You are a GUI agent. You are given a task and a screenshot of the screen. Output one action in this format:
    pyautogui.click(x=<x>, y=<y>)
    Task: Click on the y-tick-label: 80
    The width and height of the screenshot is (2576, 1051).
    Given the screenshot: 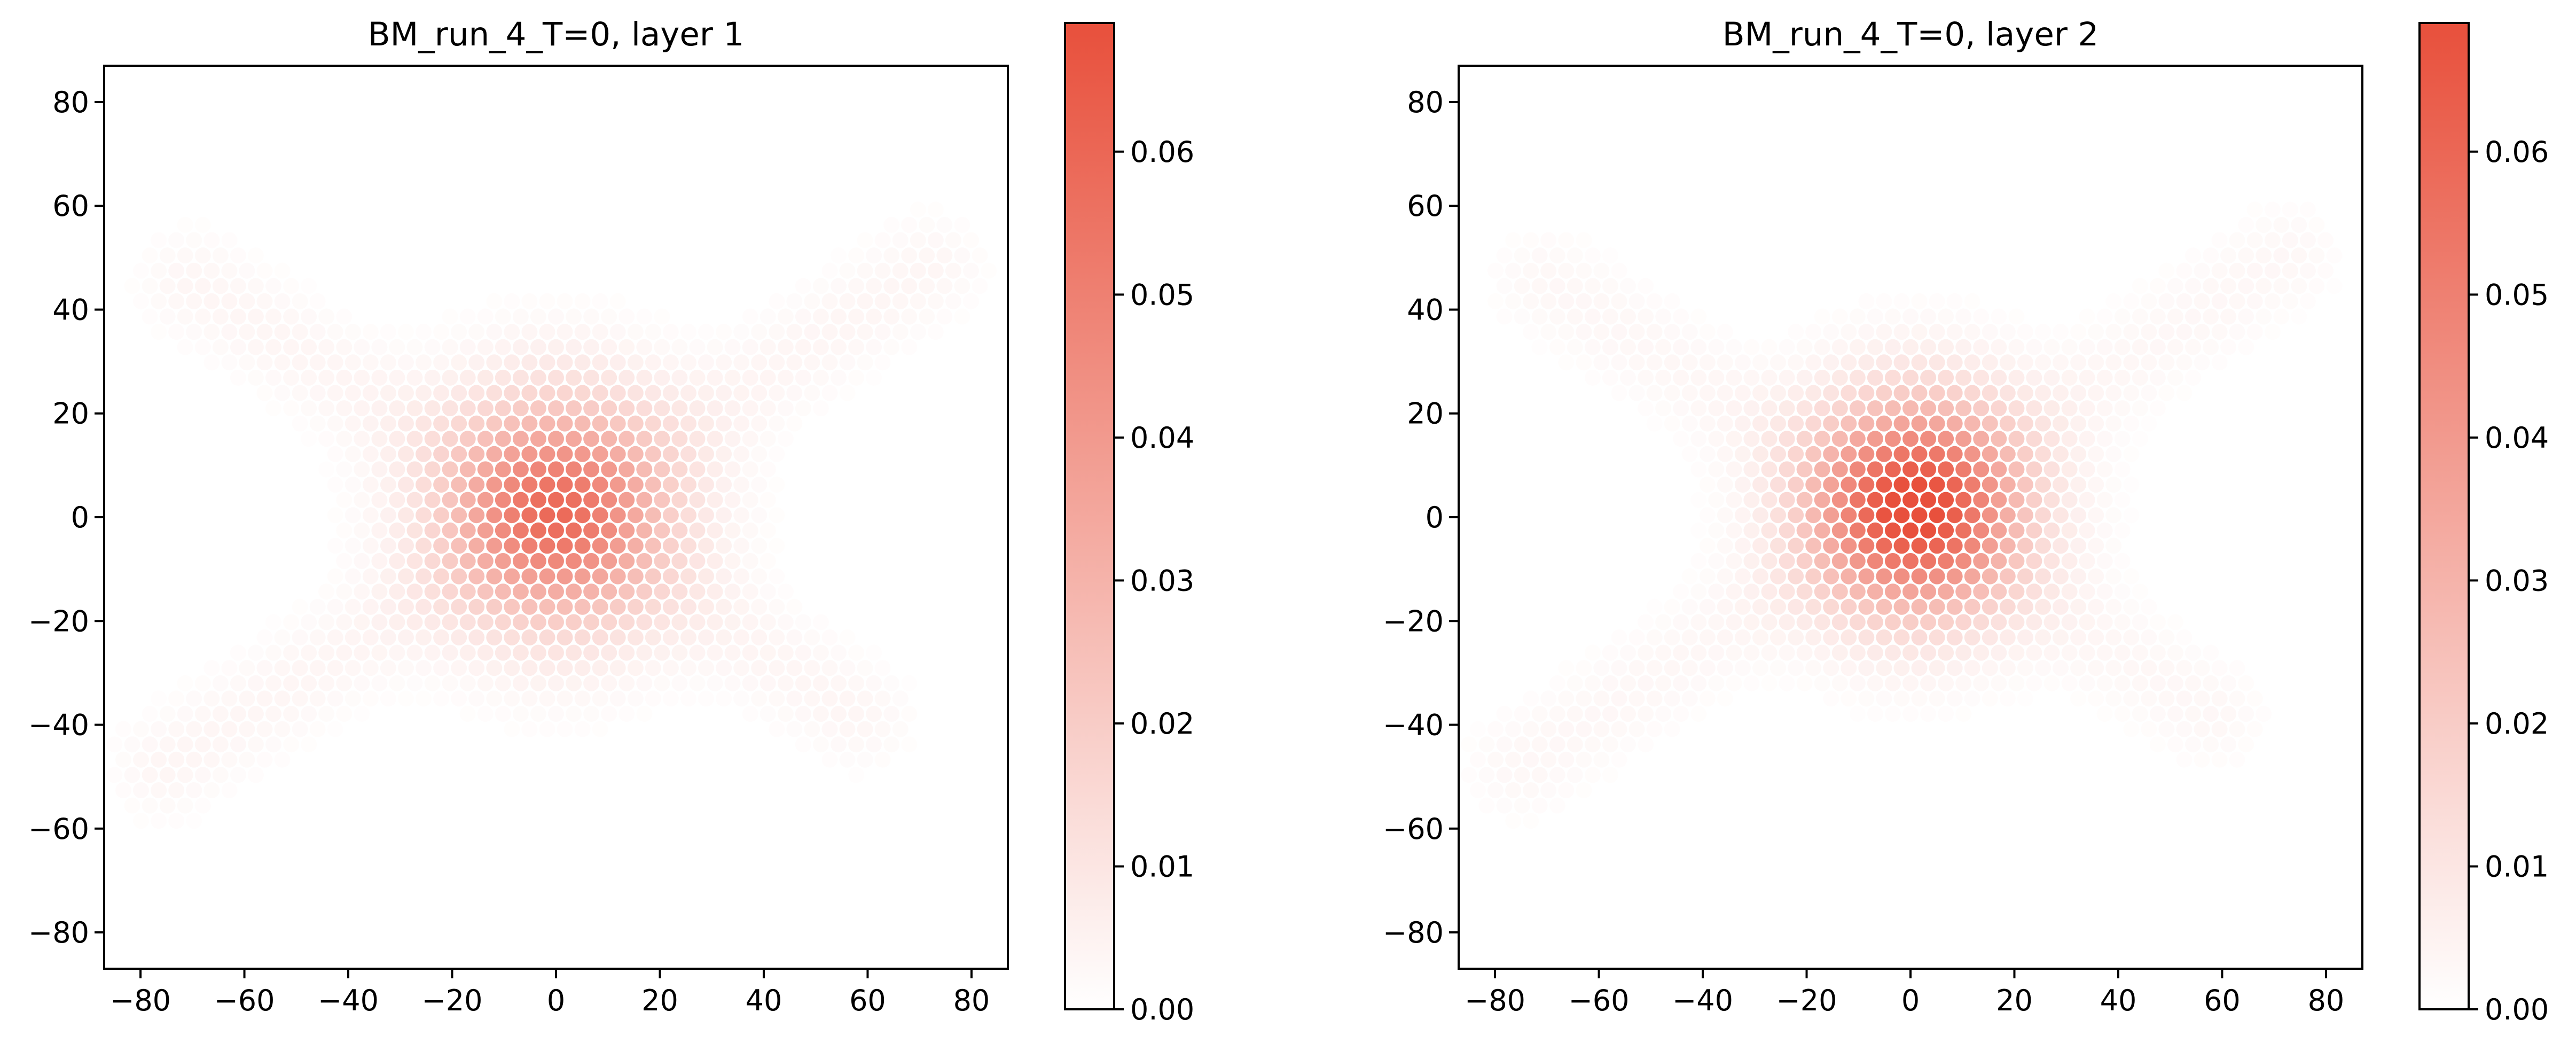 What is the action you would take?
    pyautogui.click(x=70, y=102)
    